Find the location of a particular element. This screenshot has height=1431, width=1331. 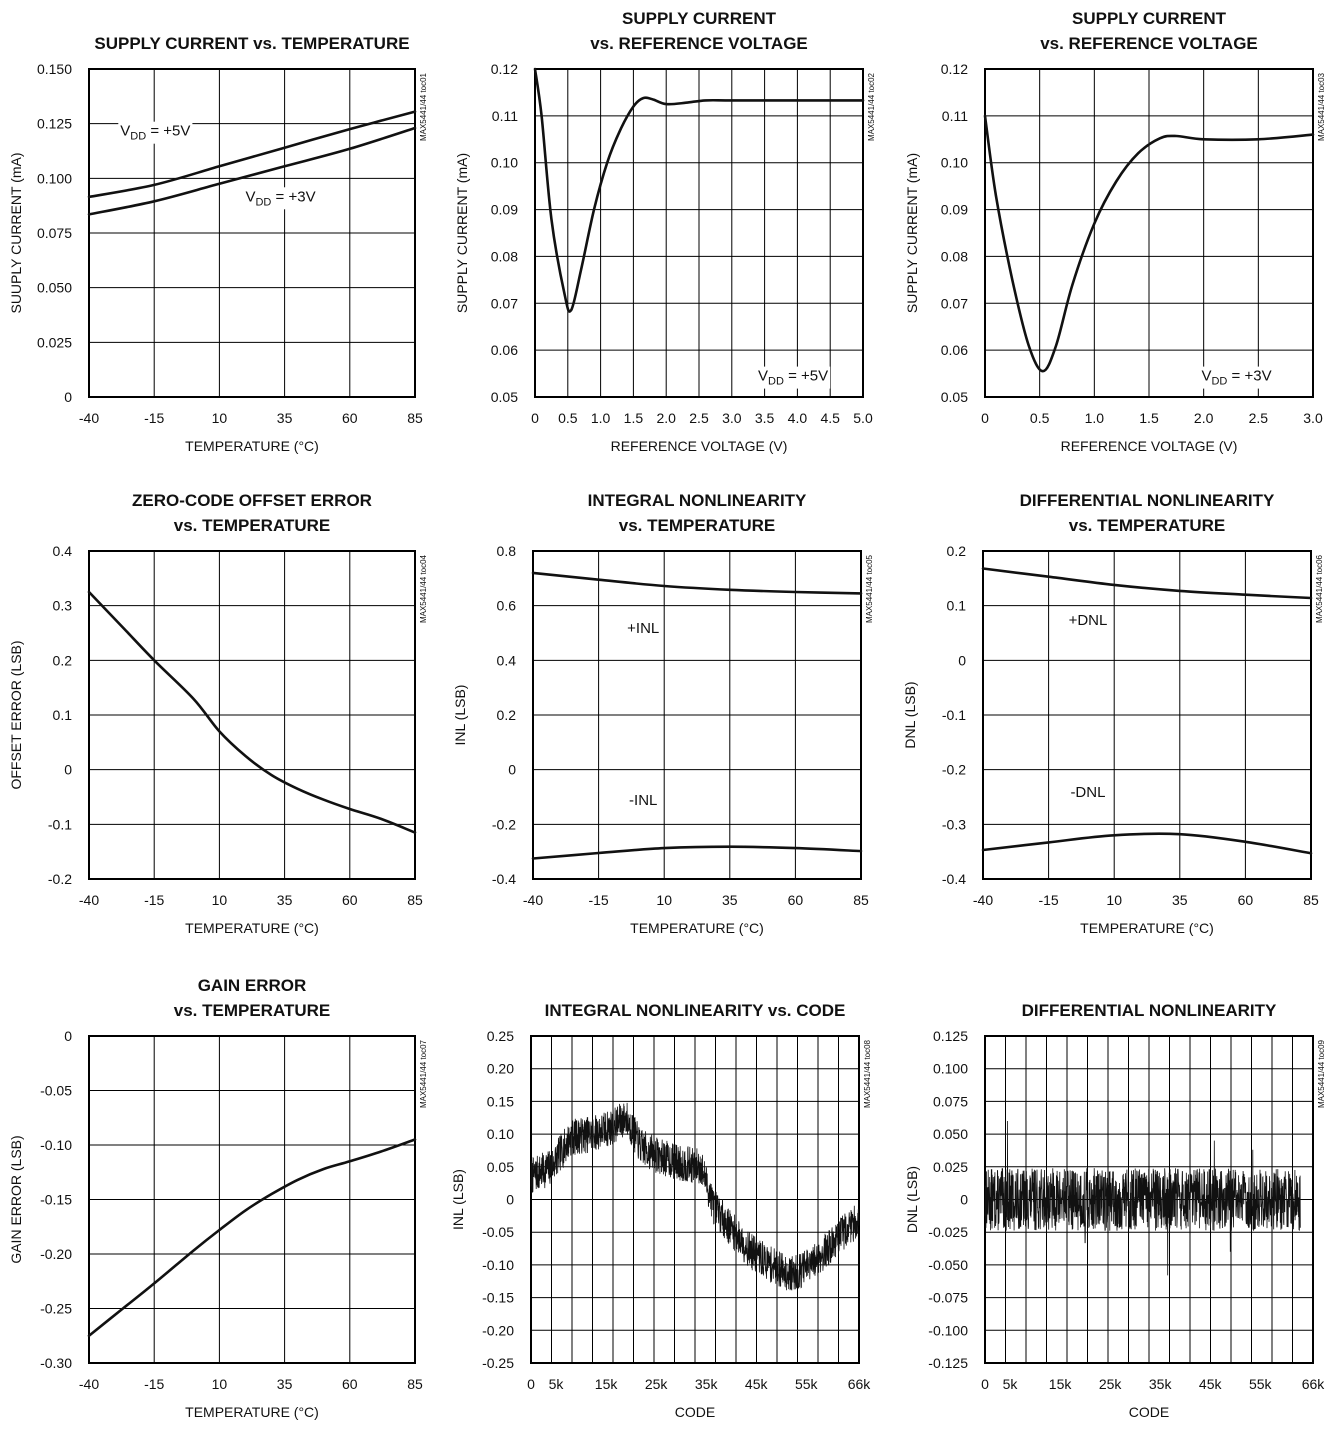

y-tick-label: -0.15 is located at coordinates (56, 1200).